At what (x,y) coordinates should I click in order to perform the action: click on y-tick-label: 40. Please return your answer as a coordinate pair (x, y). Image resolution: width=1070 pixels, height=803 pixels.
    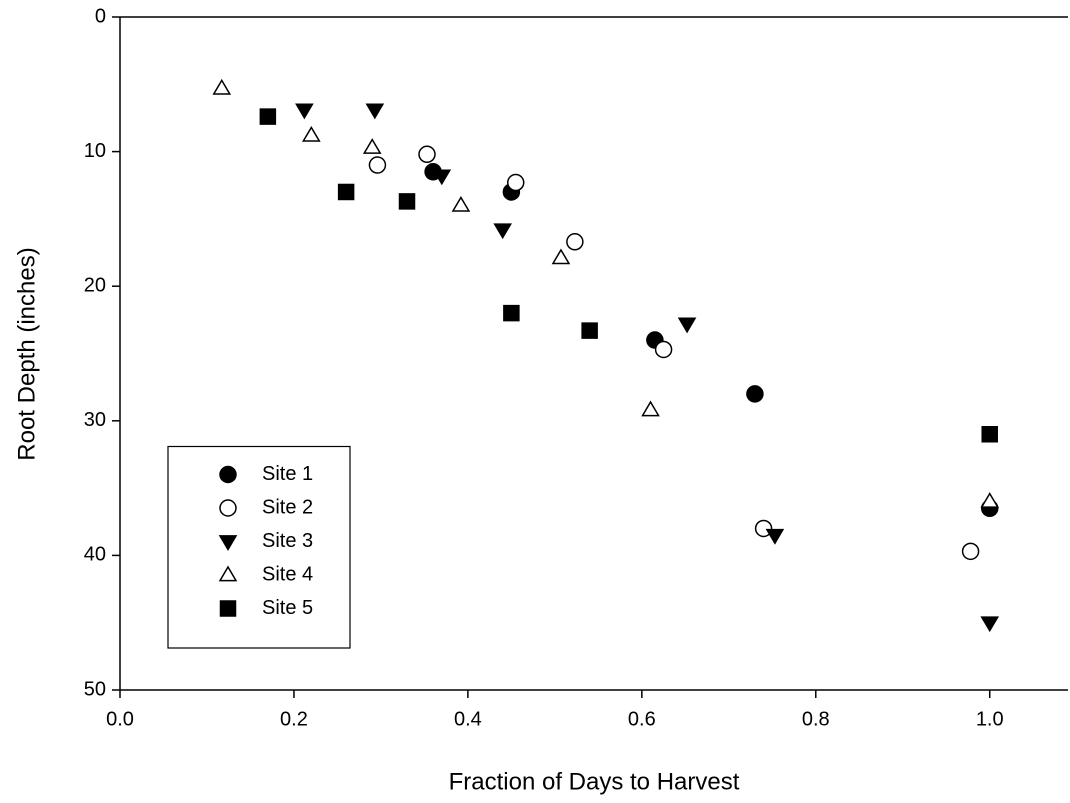
    Looking at the image, I should click on (95, 555).